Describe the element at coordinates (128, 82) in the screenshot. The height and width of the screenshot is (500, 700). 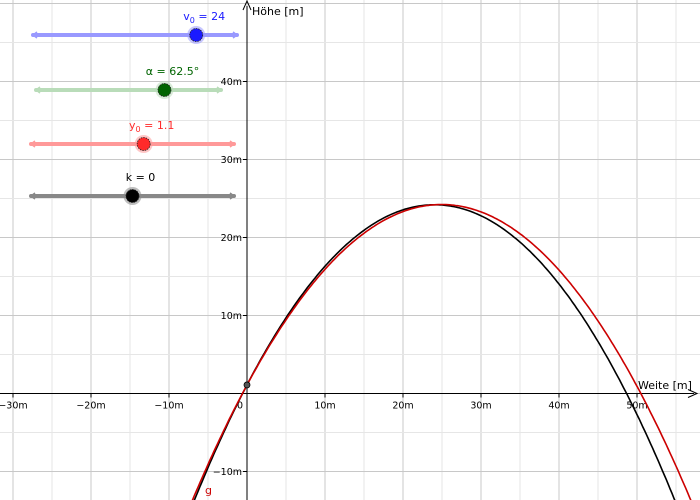
I see `slider-alpha: α = 62.5°` at that location.